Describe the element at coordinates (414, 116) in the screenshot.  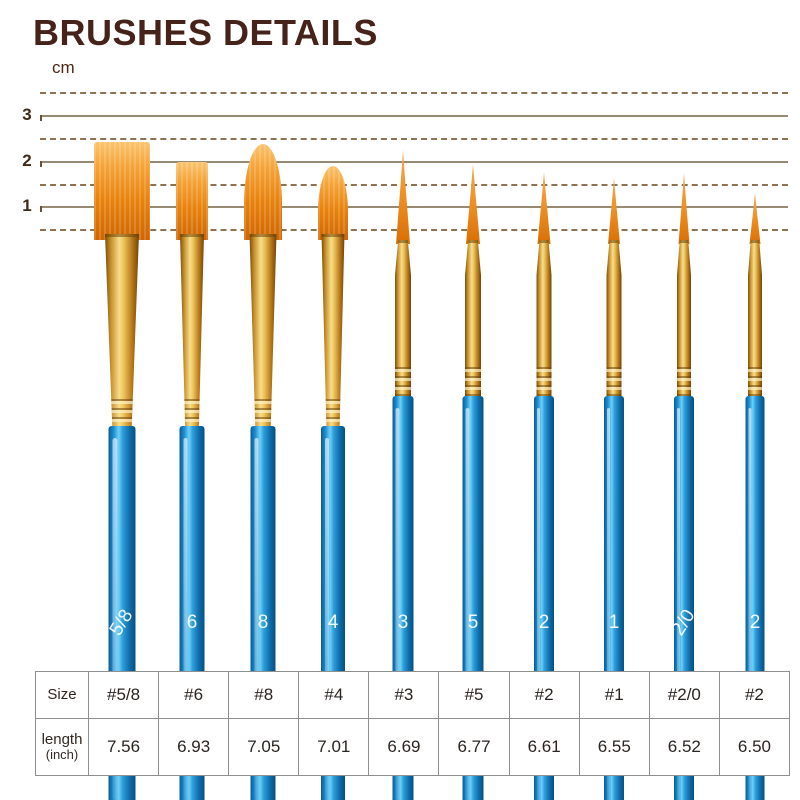
I see `ruler-line-3cm` at that location.